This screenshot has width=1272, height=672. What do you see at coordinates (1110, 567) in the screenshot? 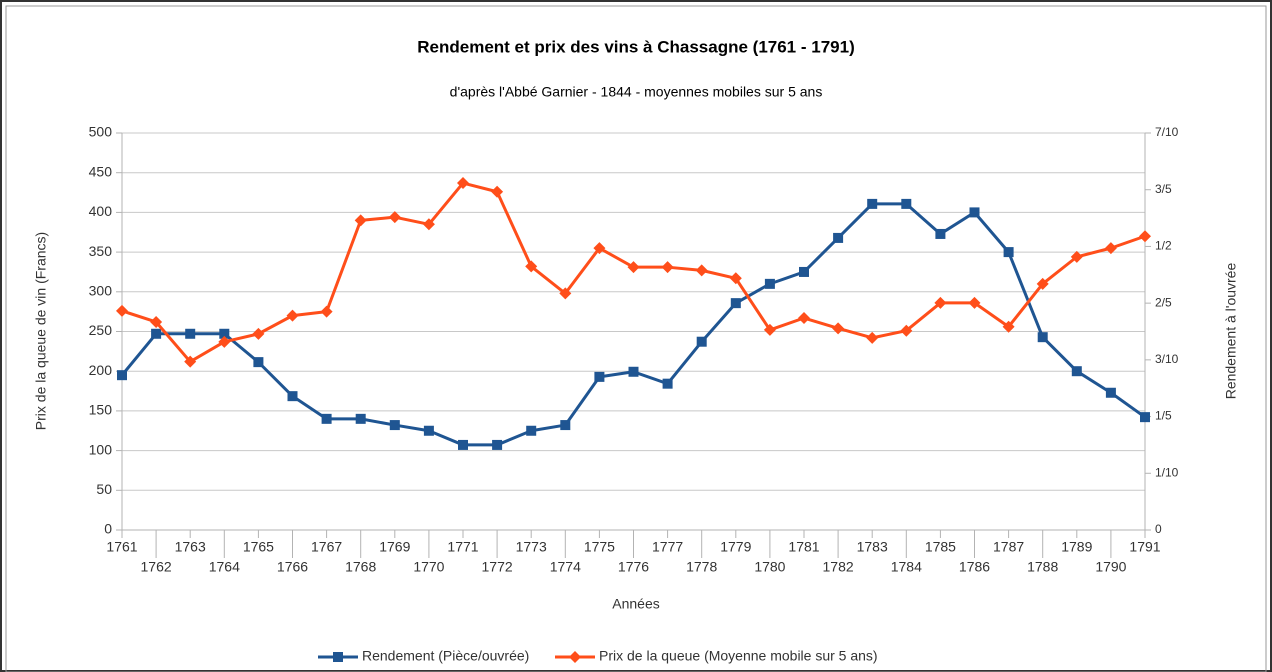
I see `x-tick-label: 1790` at bounding box center [1110, 567].